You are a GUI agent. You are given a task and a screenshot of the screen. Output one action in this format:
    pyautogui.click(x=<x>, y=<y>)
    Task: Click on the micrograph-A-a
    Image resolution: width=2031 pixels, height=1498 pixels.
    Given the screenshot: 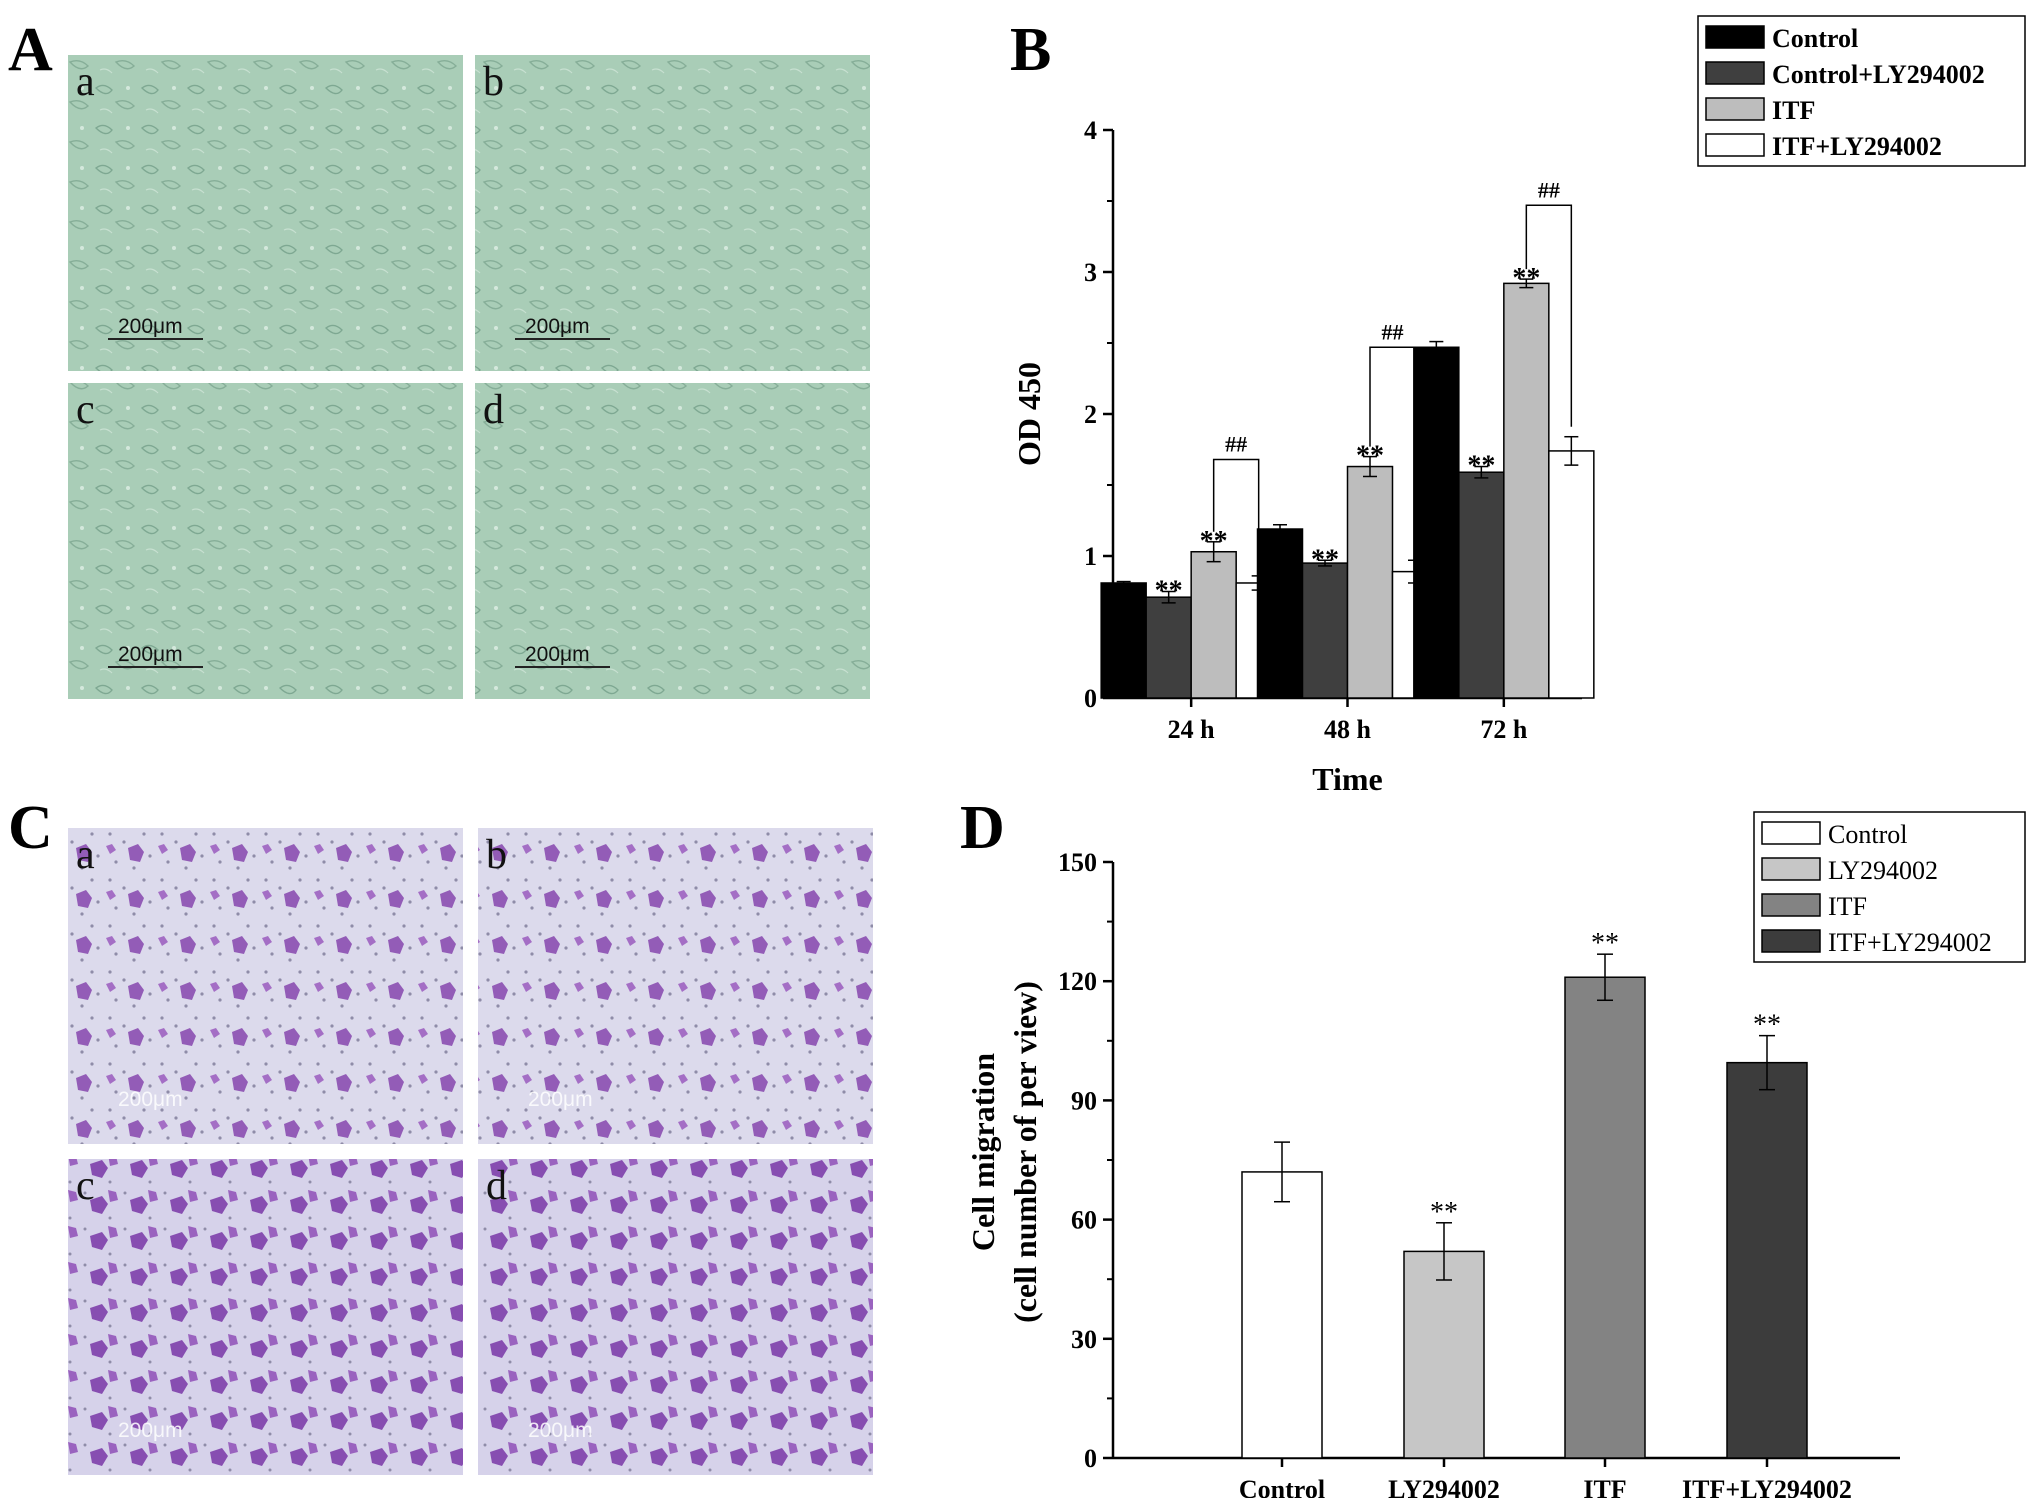 What is the action you would take?
    pyautogui.click(x=265, y=213)
    